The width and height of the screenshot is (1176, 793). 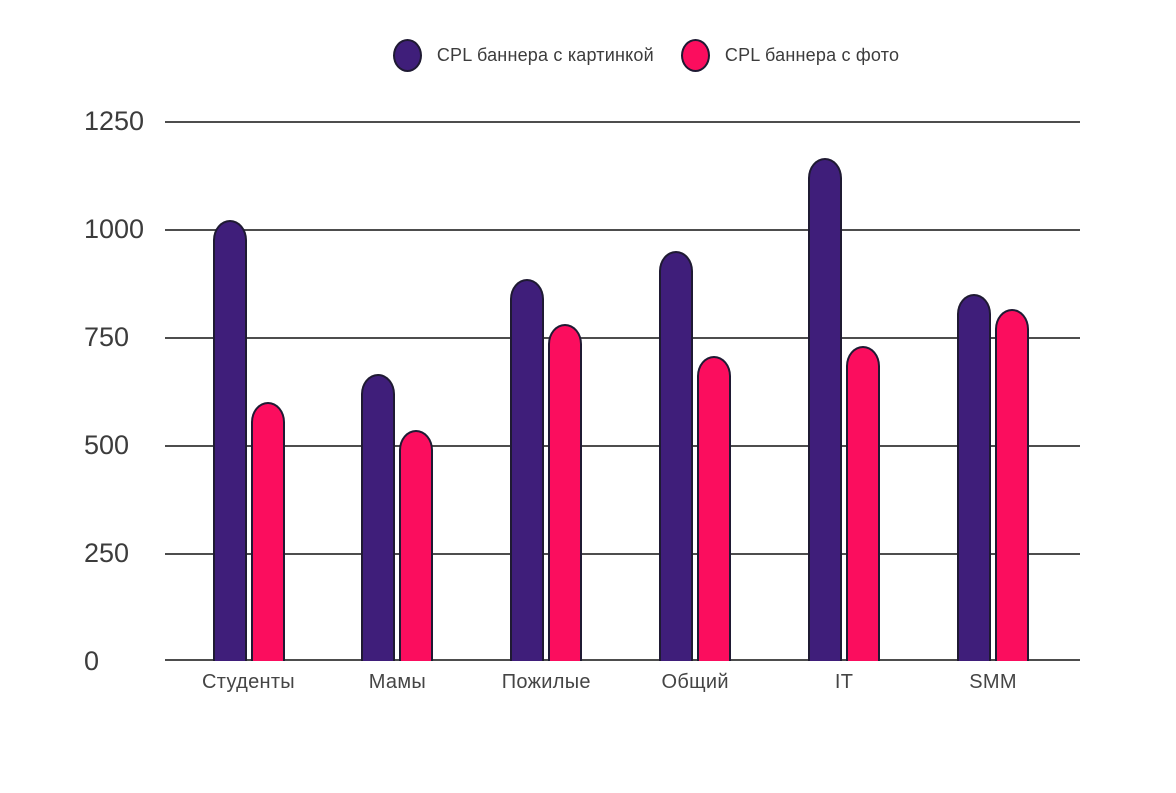 What do you see at coordinates (622, 660) in the screenshot?
I see `x-axis-line` at bounding box center [622, 660].